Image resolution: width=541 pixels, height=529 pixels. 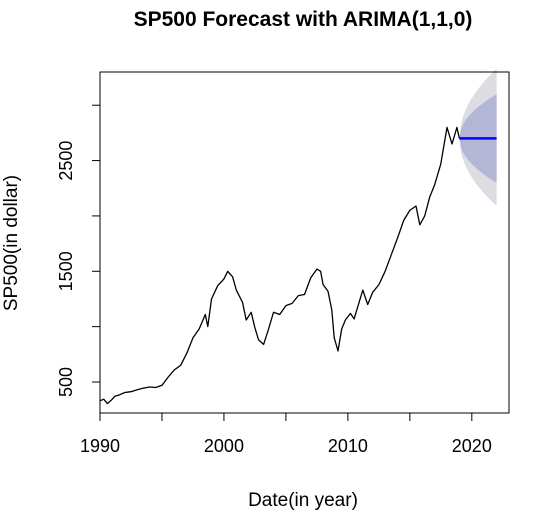 What do you see at coordinates (472, 446) in the screenshot?
I see `x-tick-label: 2020` at bounding box center [472, 446].